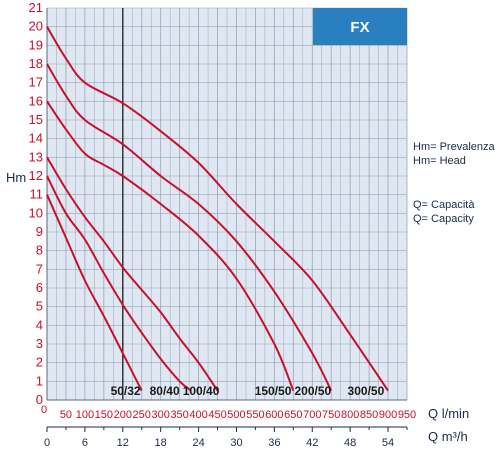  What do you see at coordinates (36, 175) in the screenshot?
I see `y-tick-label: 12` at bounding box center [36, 175].